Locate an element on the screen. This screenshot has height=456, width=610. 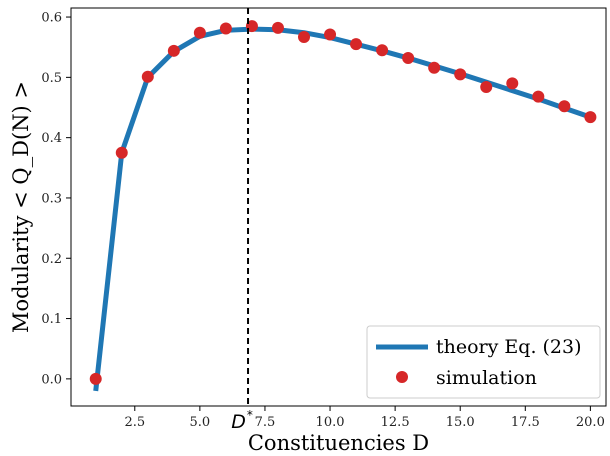
y-tick-label: 0.6 is located at coordinates (51, 18).